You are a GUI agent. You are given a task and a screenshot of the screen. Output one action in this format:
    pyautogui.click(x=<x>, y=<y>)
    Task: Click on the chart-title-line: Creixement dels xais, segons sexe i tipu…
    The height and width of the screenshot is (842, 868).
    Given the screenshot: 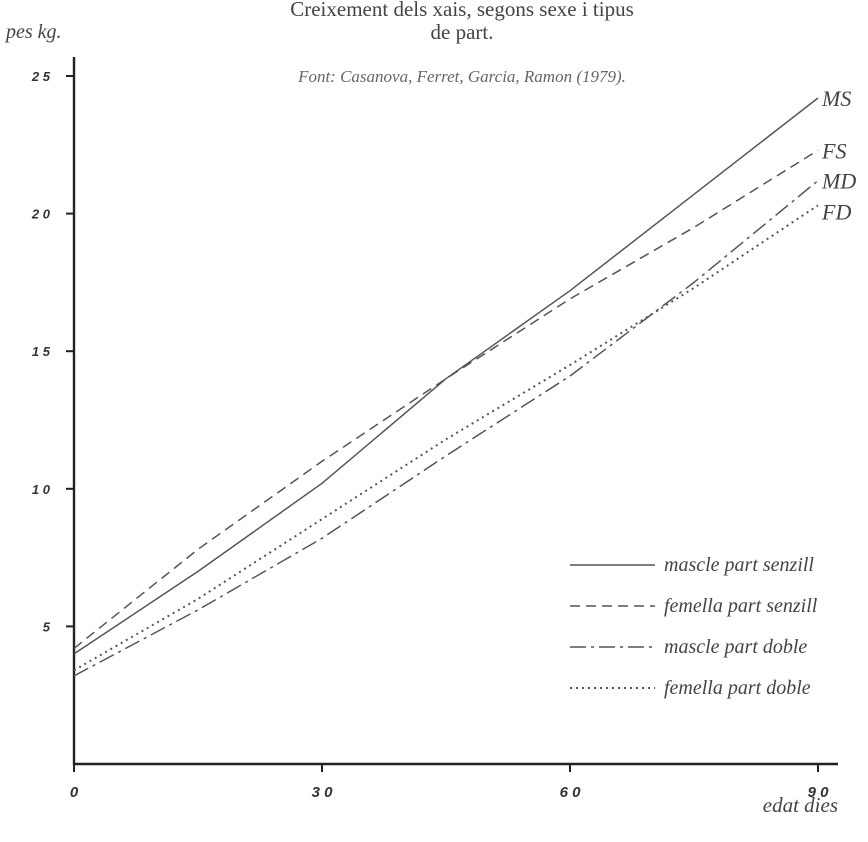 What is the action you would take?
    pyautogui.click(x=462, y=10)
    